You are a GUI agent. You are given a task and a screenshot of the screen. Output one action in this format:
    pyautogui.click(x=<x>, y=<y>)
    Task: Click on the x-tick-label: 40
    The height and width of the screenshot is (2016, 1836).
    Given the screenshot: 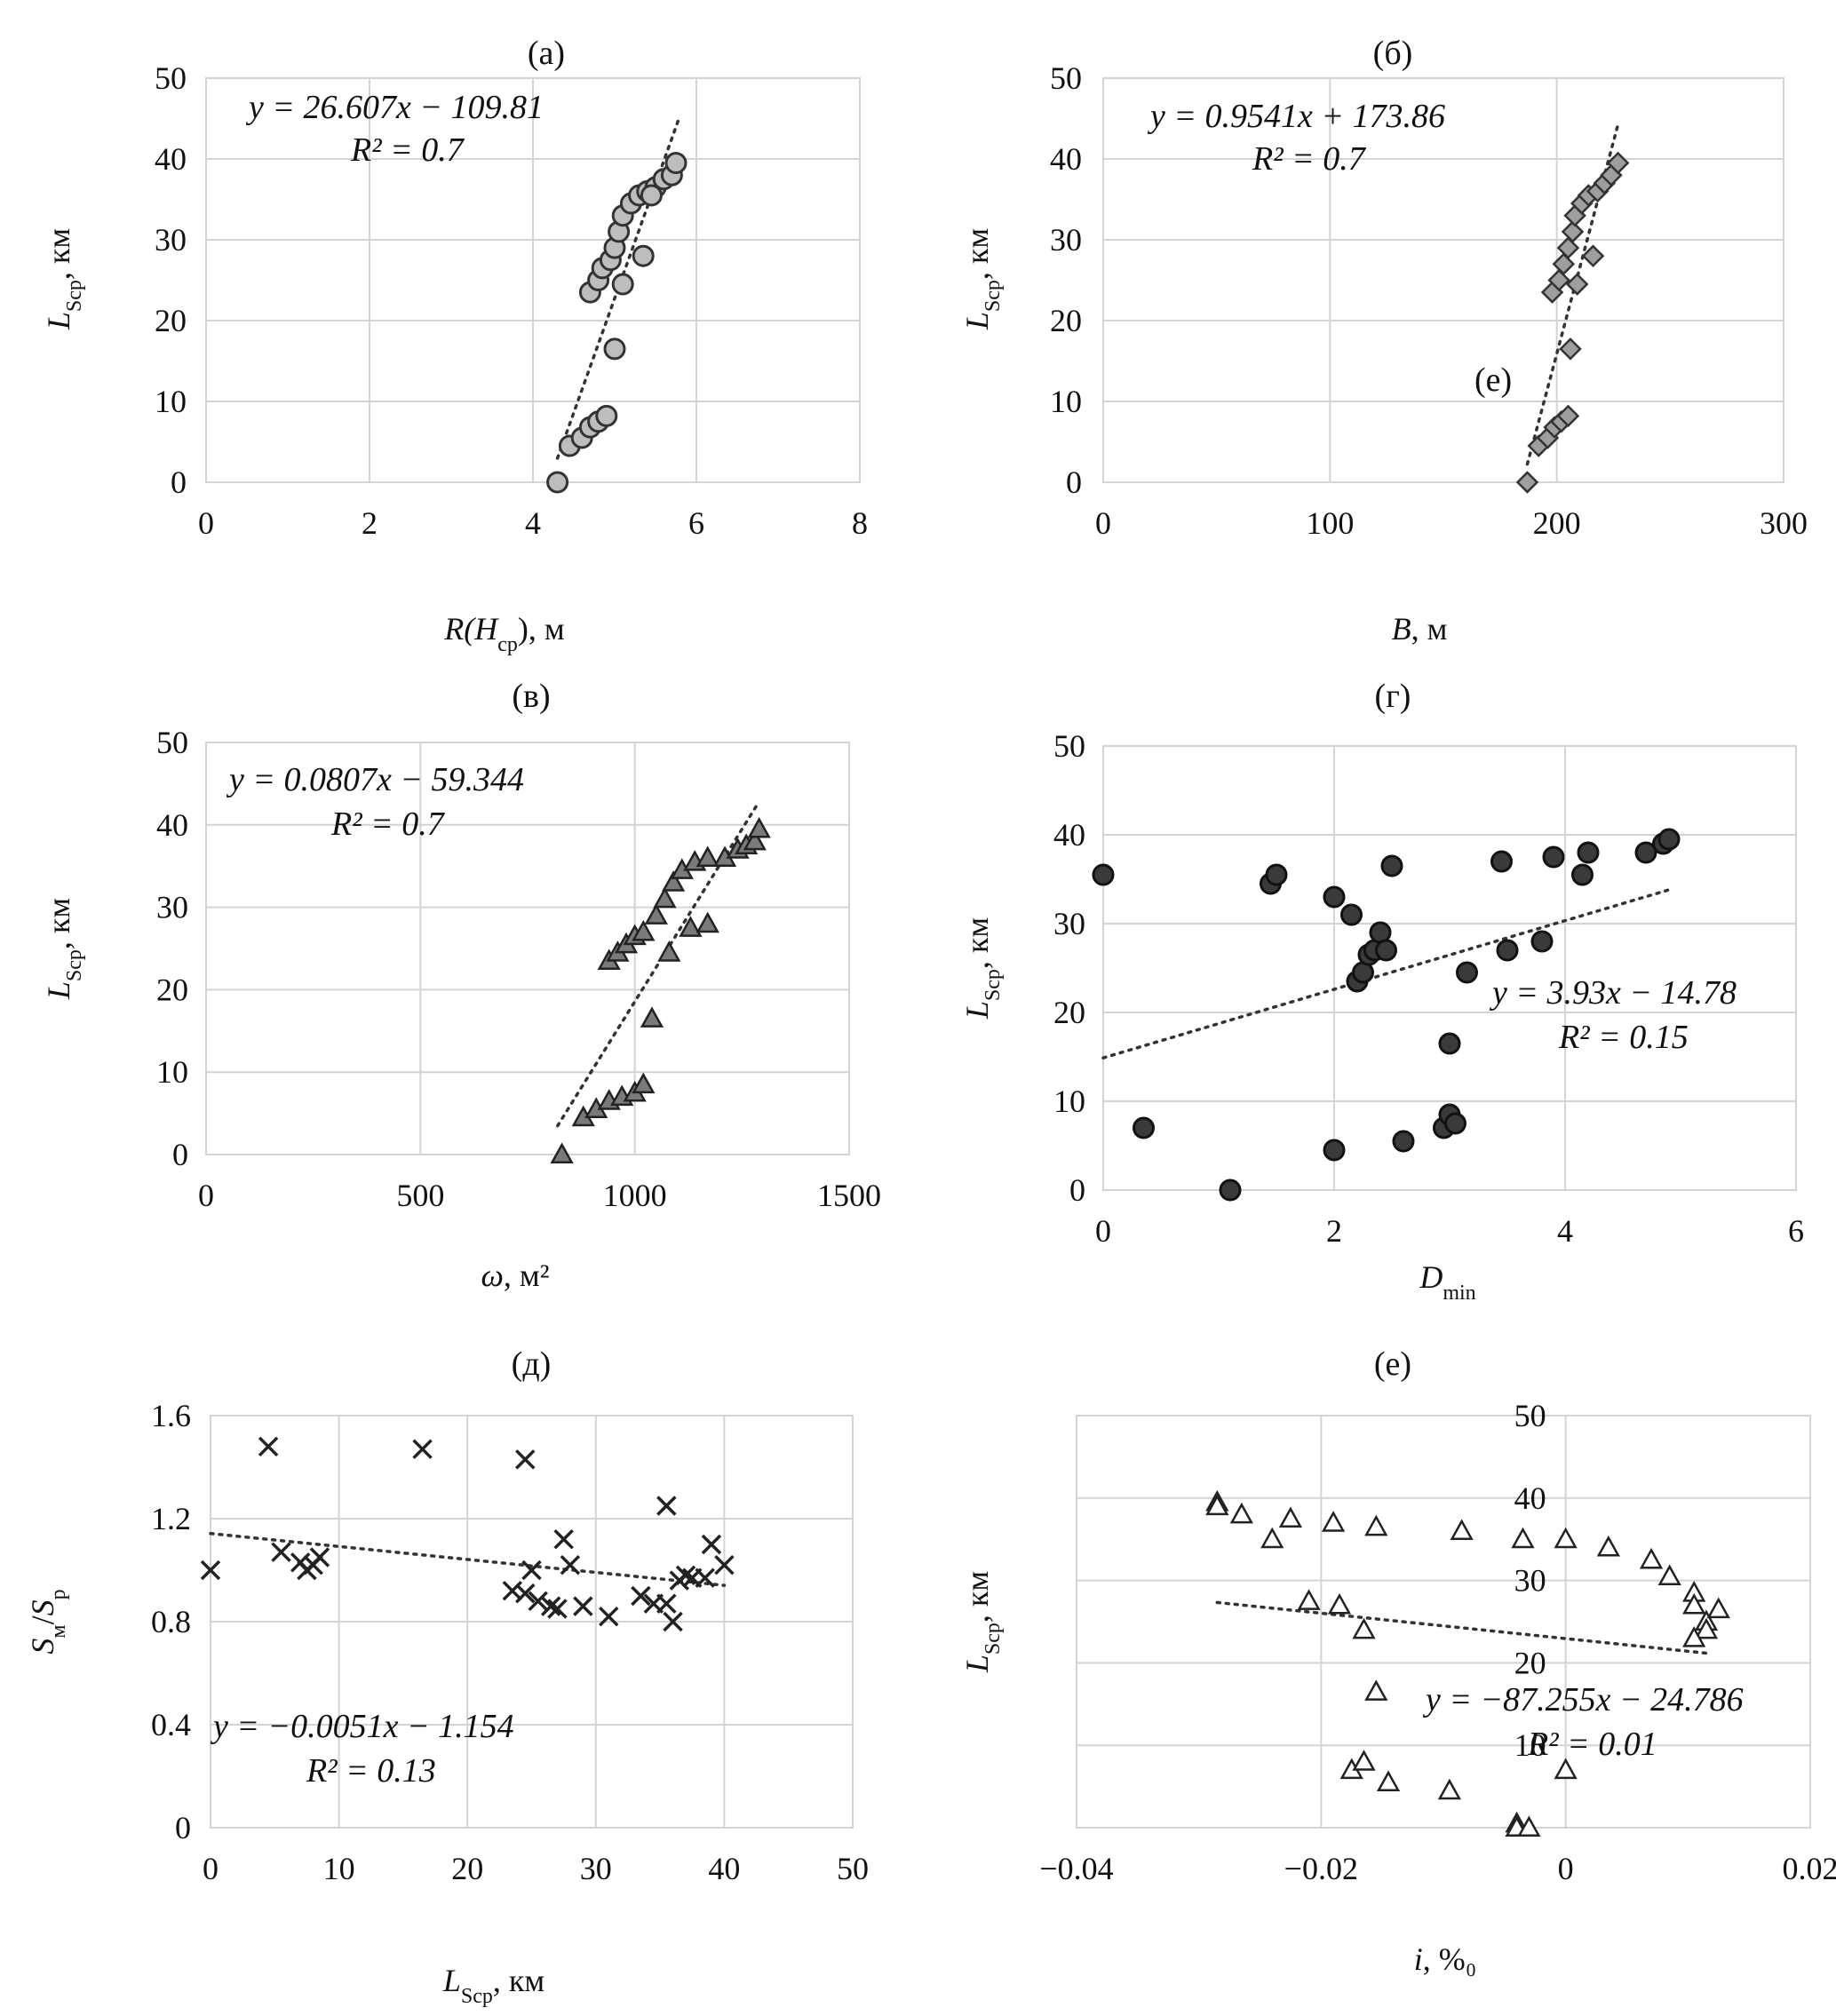 What is the action you would take?
    pyautogui.click(x=724, y=1868)
    